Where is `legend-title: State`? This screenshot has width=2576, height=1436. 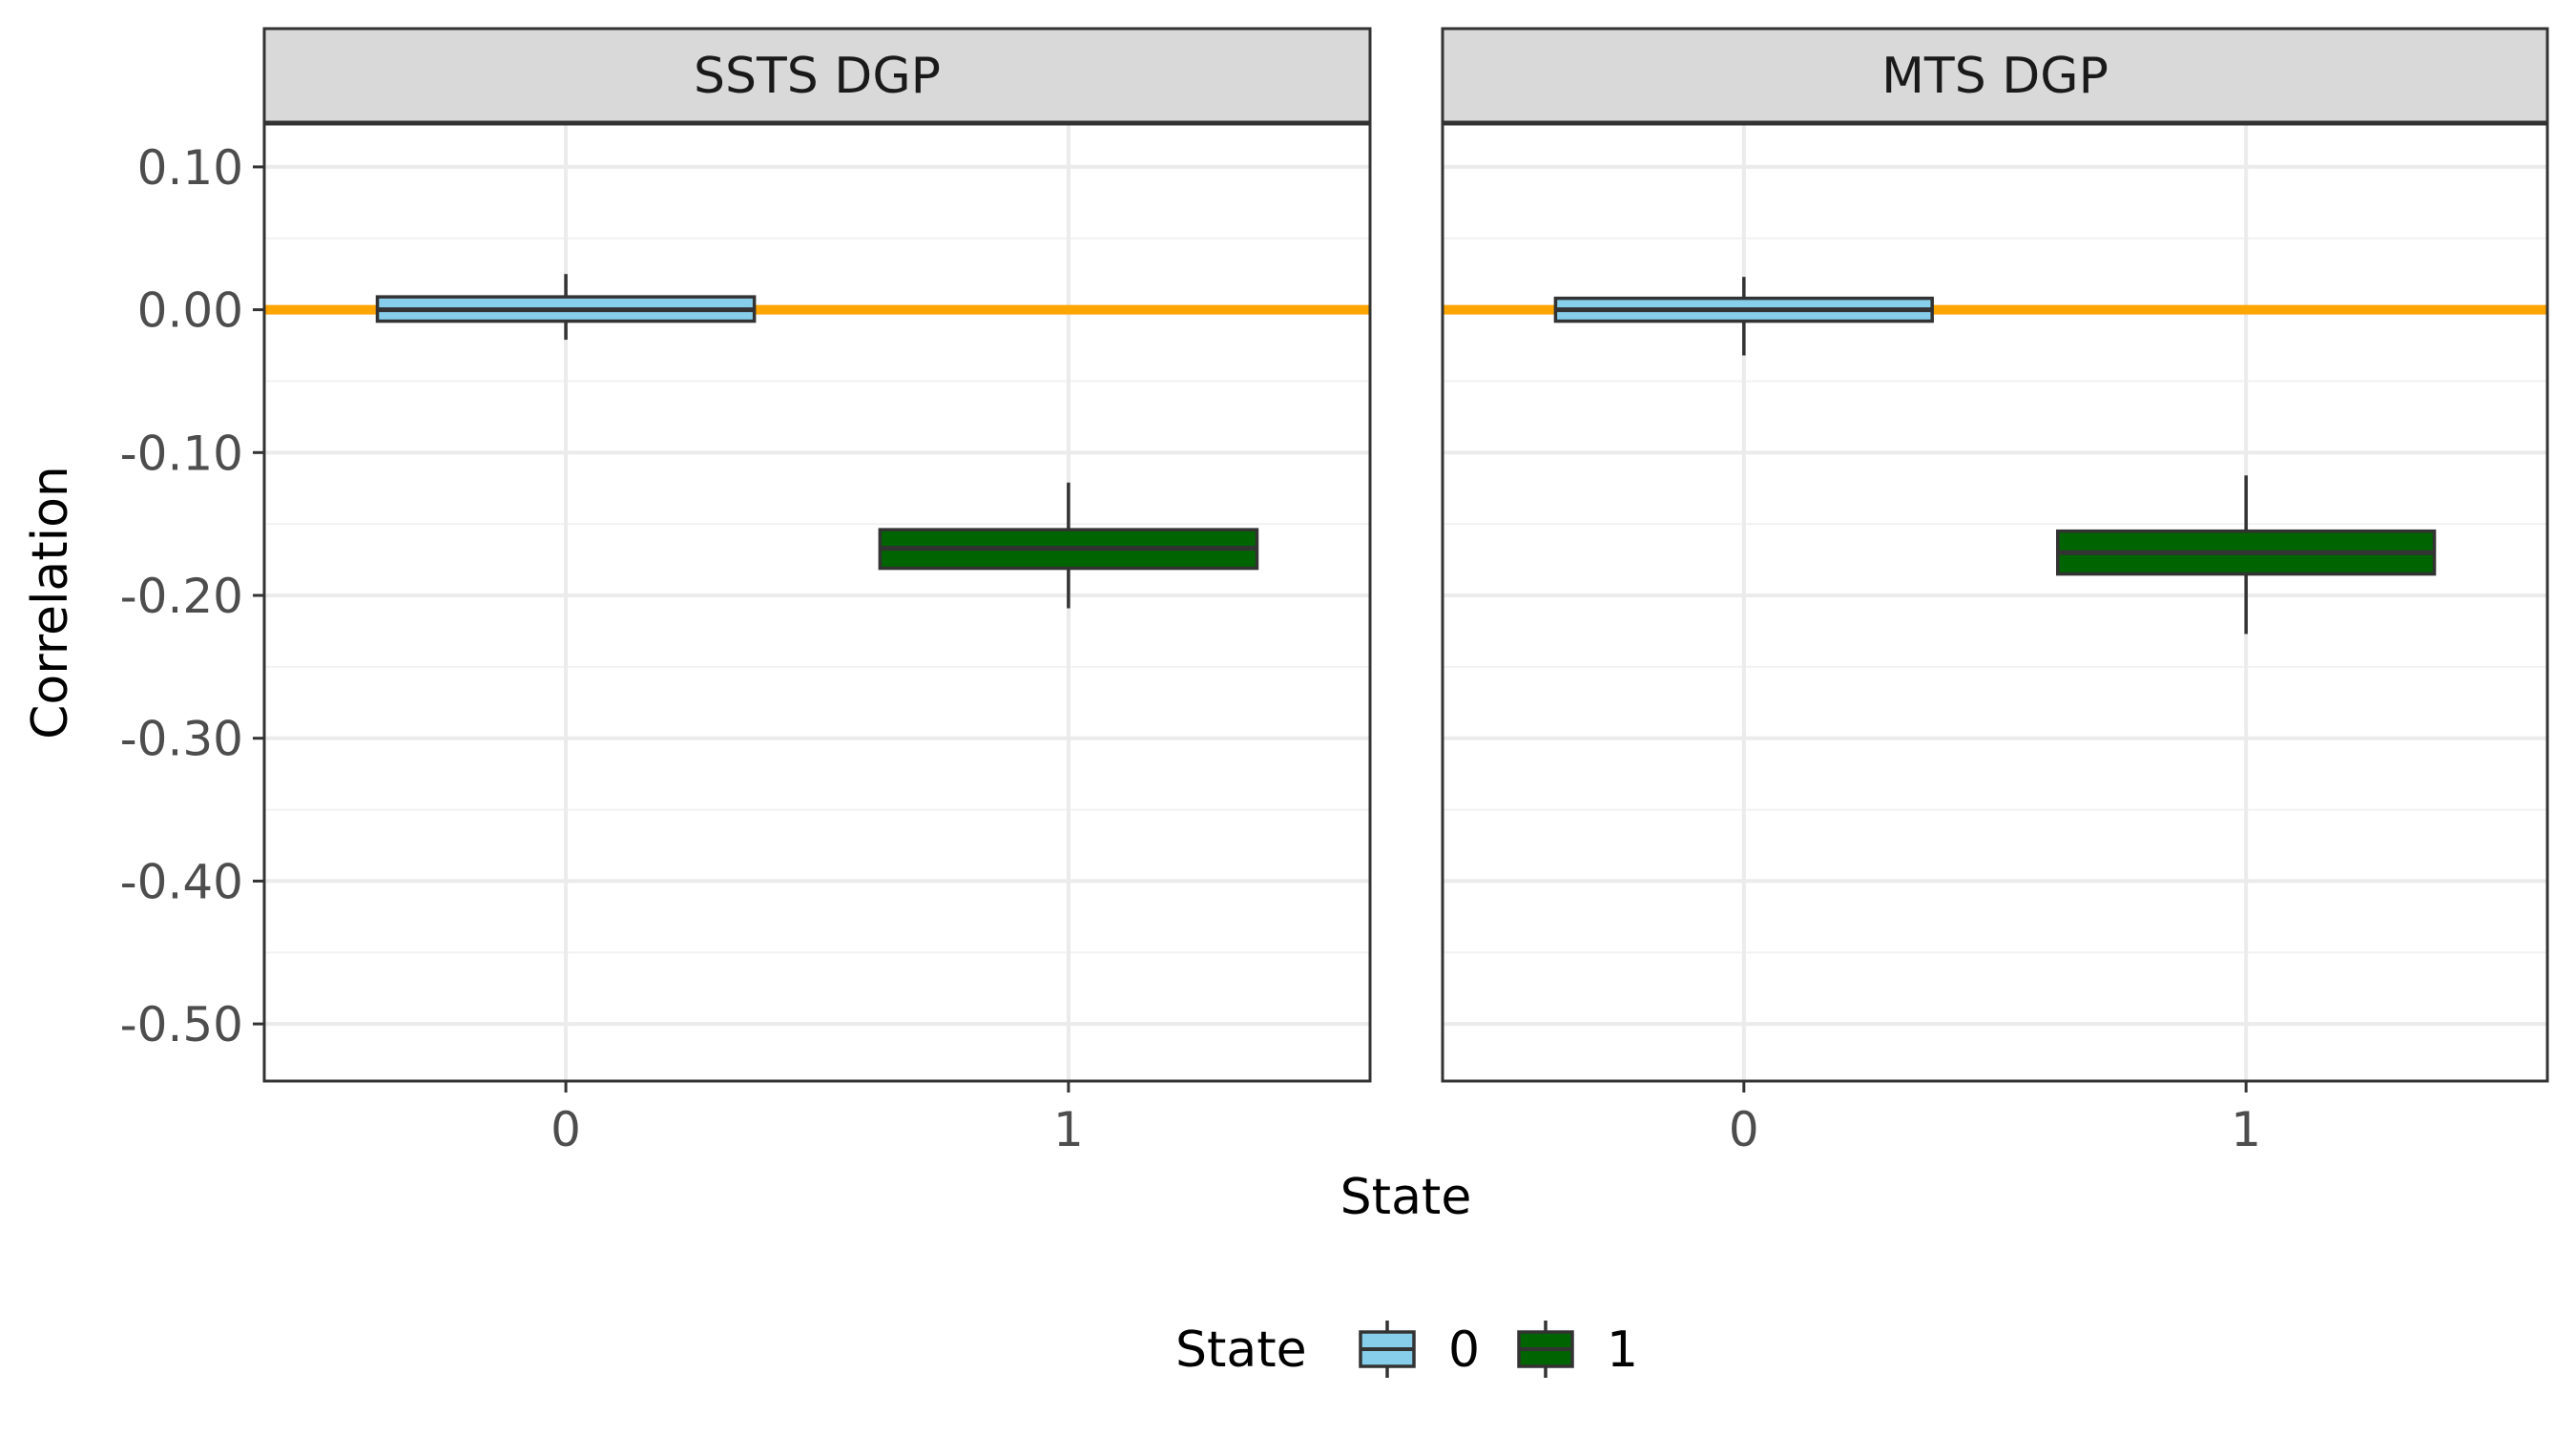
legend-title: State is located at coordinates (1241, 1350).